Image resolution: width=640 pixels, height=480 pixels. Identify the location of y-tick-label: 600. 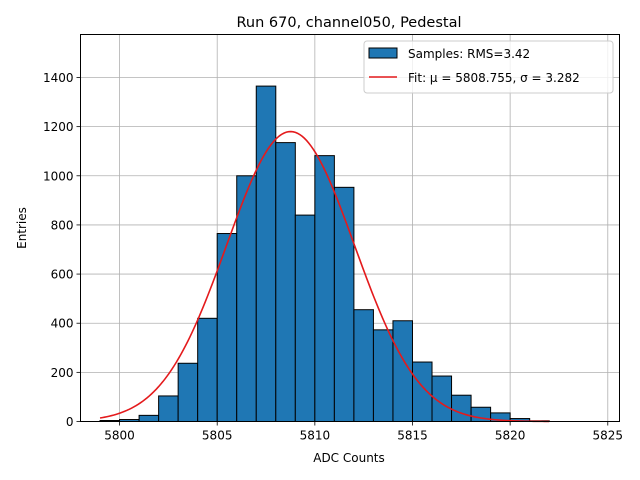
(62, 275).